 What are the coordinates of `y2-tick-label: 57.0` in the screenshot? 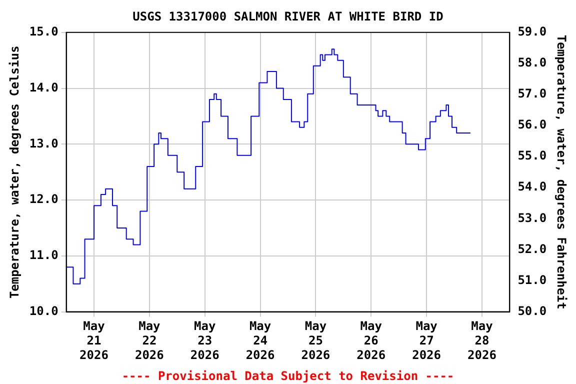 It's located at (532, 93).